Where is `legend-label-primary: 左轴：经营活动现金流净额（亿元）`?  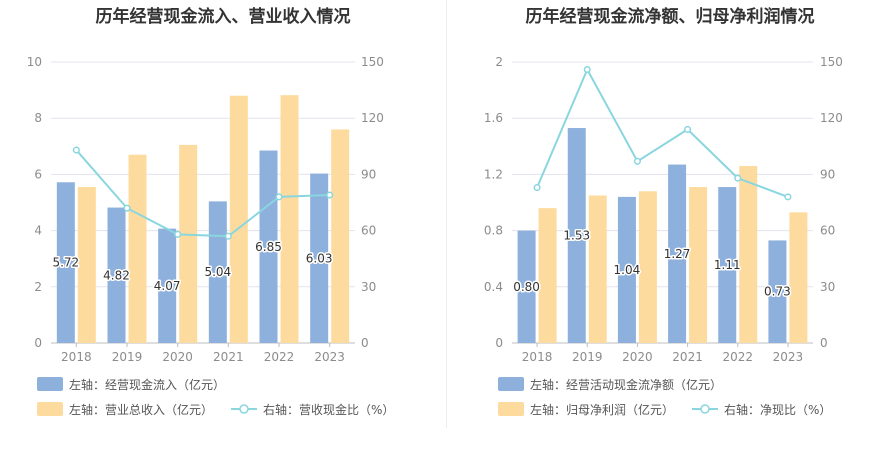 legend-label-primary: 左轴：经营活动现金流净额（亿元） is located at coordinates (626, 384).